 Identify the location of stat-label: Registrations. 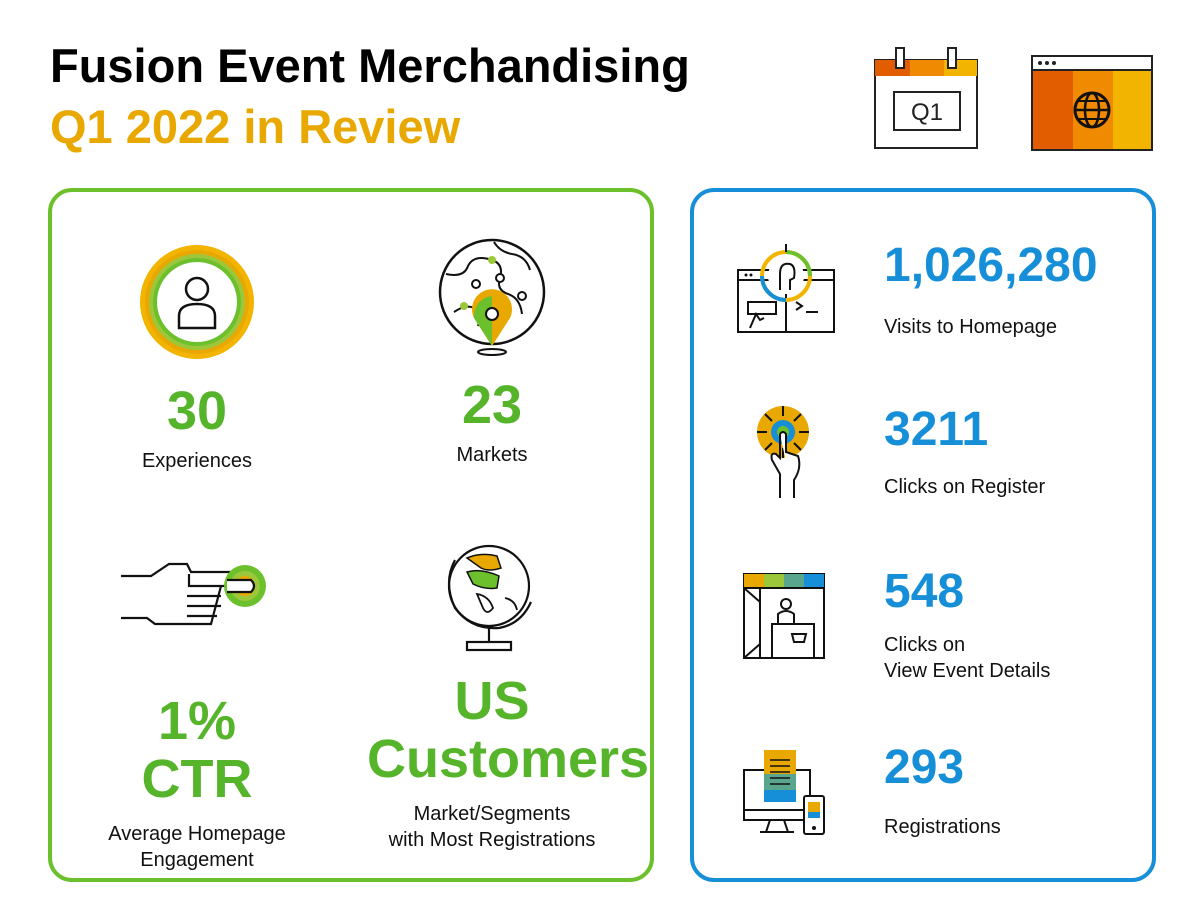
(942, 827).